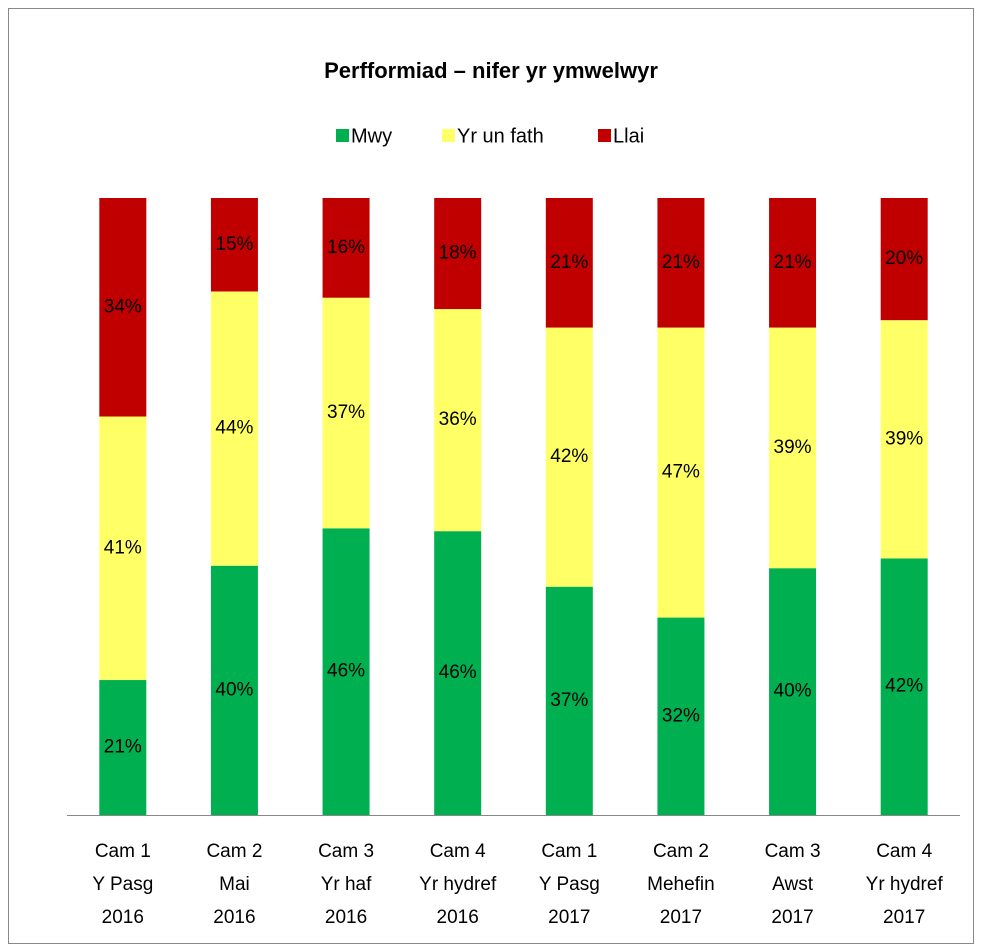 Image resolution: width=982 pixels, height=952 pixels. Describe the element at coordinates (491, 70) in the screenshot. I see `chart-title: Perfformiad – nifer yr ymwelwyr` at that location.